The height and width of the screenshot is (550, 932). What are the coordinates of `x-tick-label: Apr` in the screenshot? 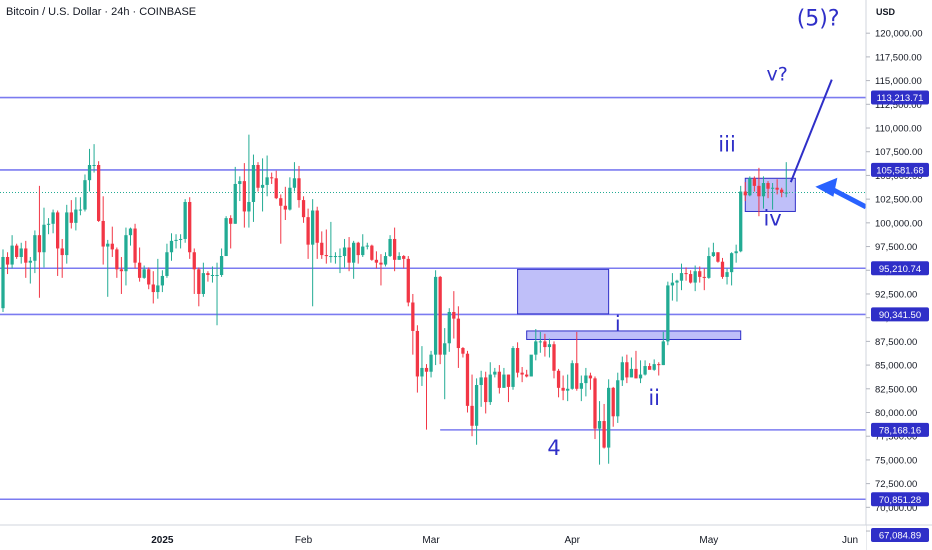 It's located at (572, 540).